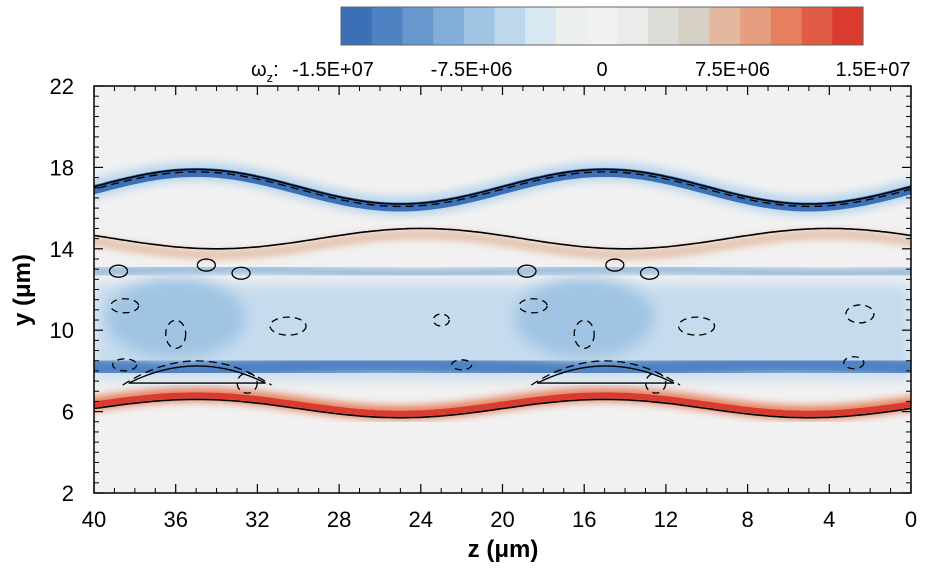 This screenshot has width=930, height=569. I want to click on y-tick-label: 22, so click(62, 86).